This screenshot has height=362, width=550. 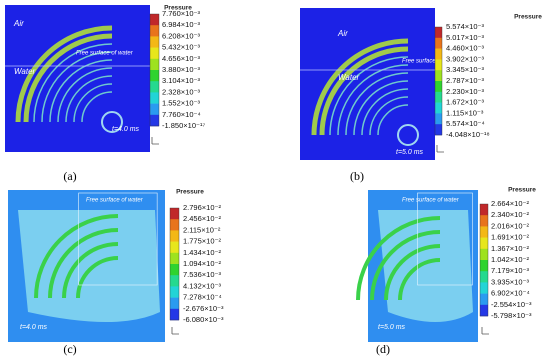 I want to click on colorbar-tick-label: 4.656×10⁻³, so click(x=181, y=58).